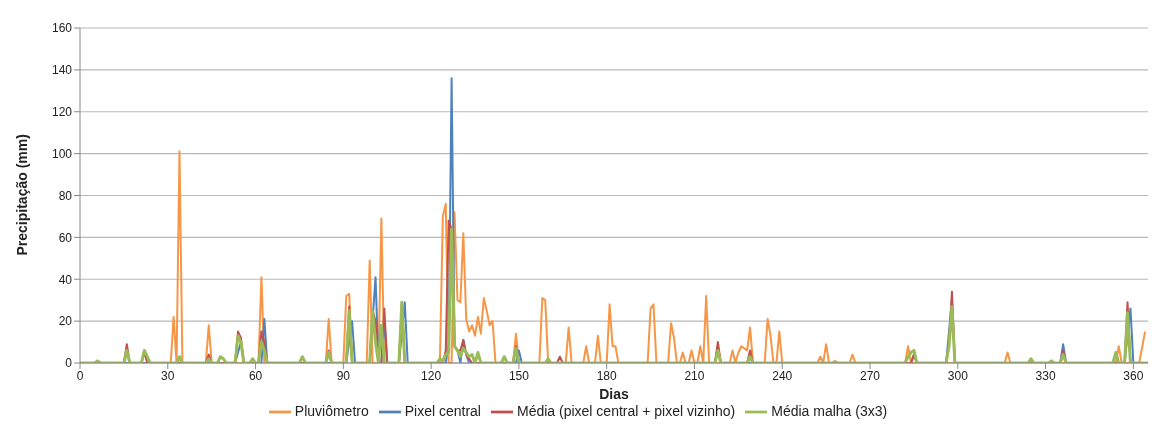 The width and height of the screenshot is (1168, 436). I want to click on x-tick-label: 180, so click(607, 375).